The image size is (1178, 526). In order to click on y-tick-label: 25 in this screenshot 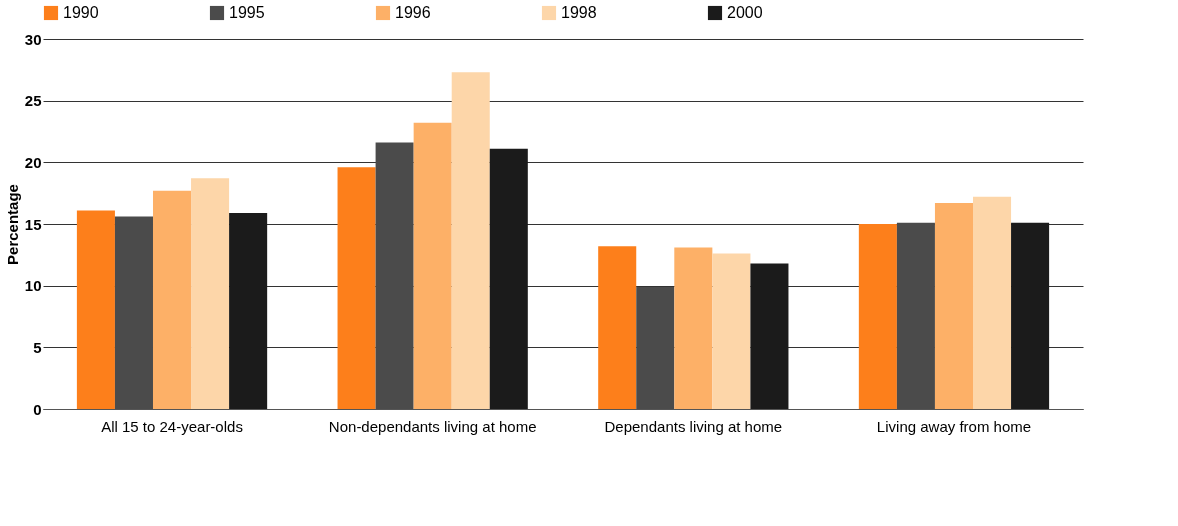, I will do `click(33, 101)`.